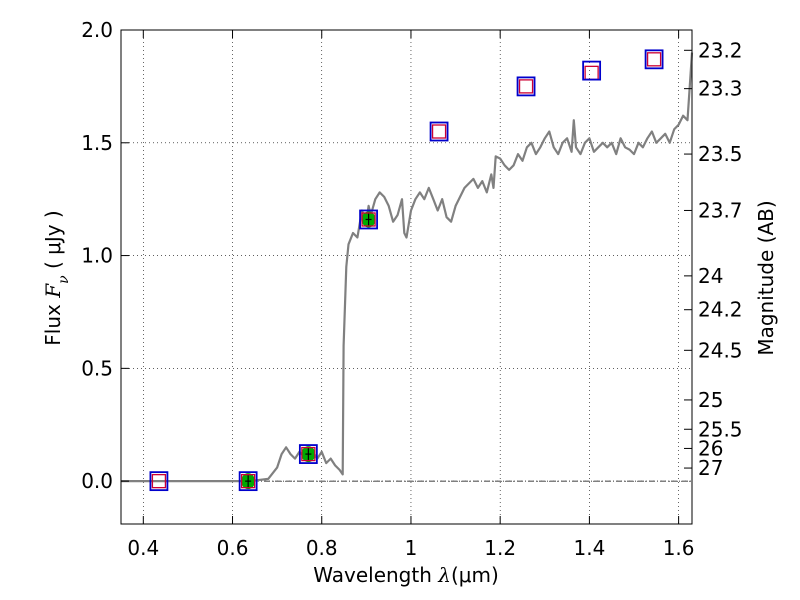  I want to click on x-tick-label: 1.4, so click(589, 548).